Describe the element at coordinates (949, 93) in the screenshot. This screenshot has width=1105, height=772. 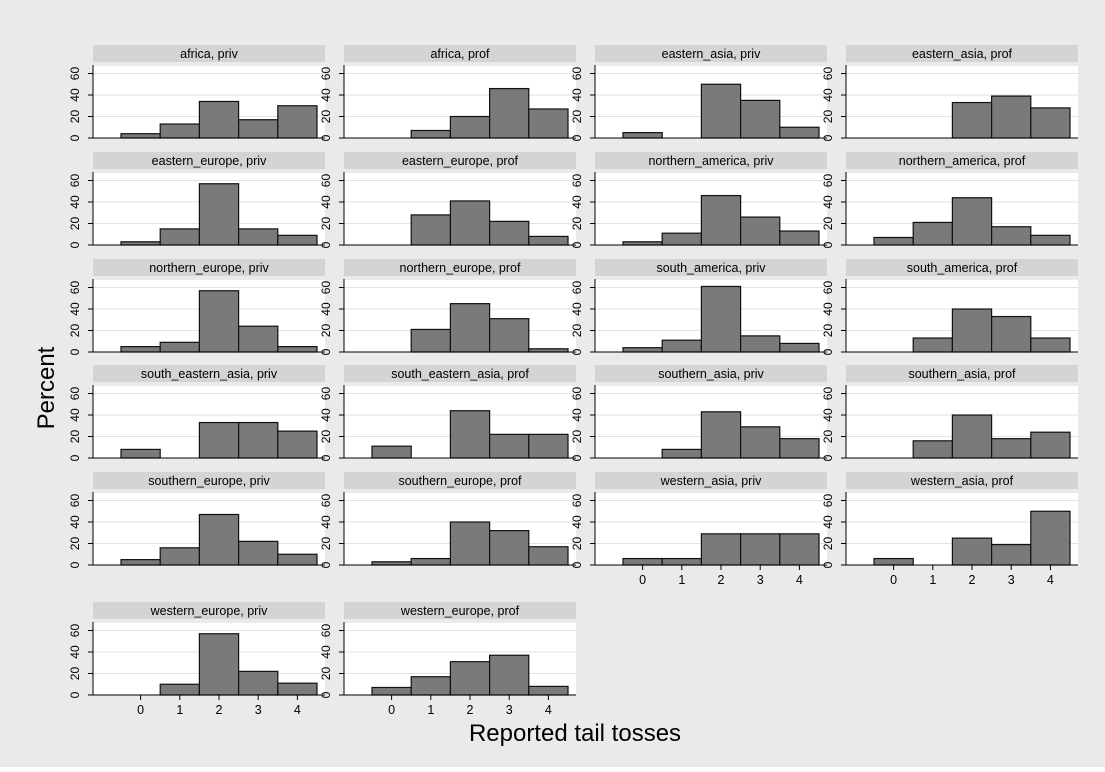
I see `panel: eastern_asia, prof 0 20 40 60` at that location.